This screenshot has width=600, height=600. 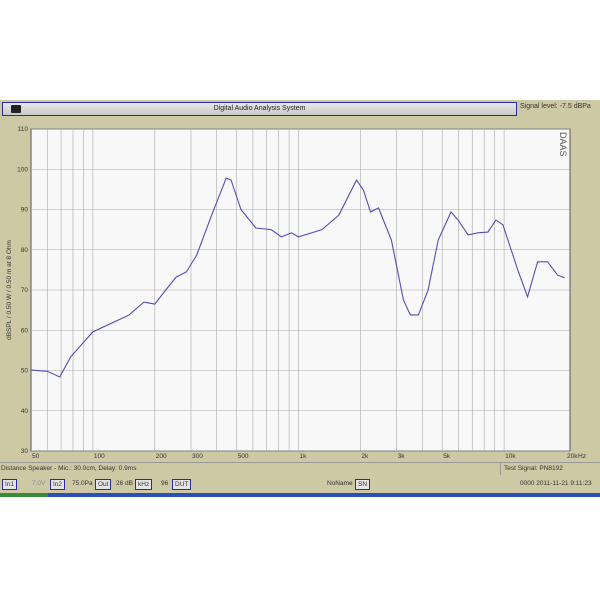 What do you see at coordinates (9, 290) in the screenshot?
I see `y-axis-label: dBSPL / 0.50 W / 0.50 m at 8 Ohm` at bounding box center [9, 290].